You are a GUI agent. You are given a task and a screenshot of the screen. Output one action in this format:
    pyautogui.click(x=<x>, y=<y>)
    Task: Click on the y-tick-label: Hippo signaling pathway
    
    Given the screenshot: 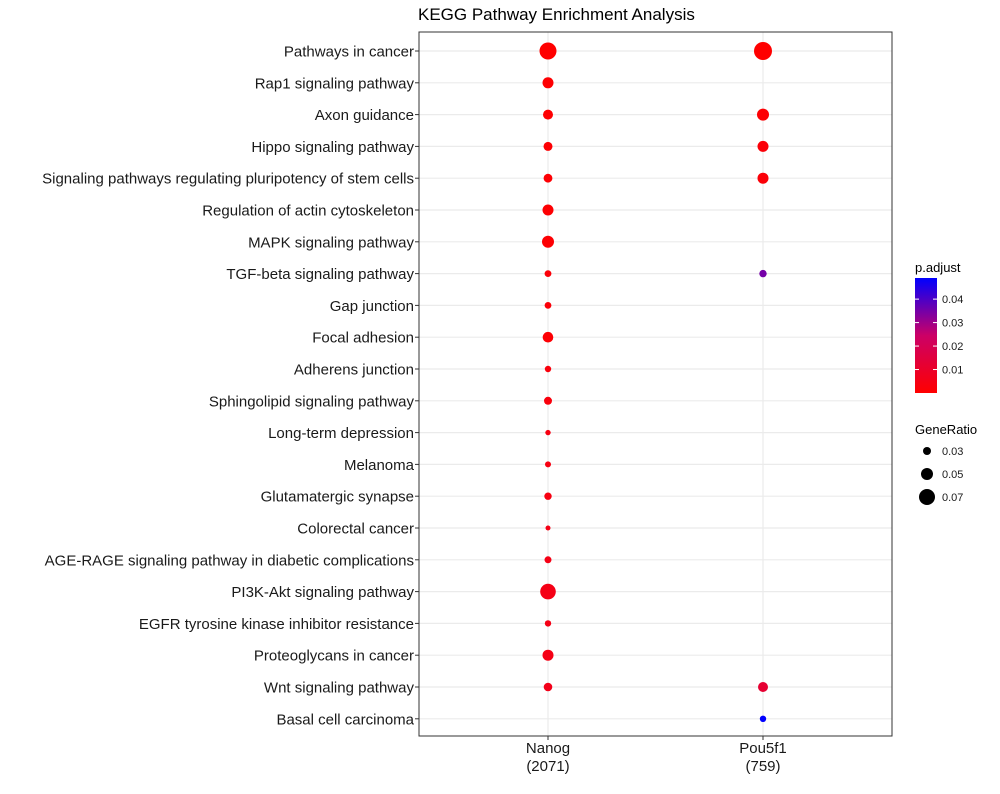 What is the action you would take?
    pyautogui.click(x=332, y=147)
    